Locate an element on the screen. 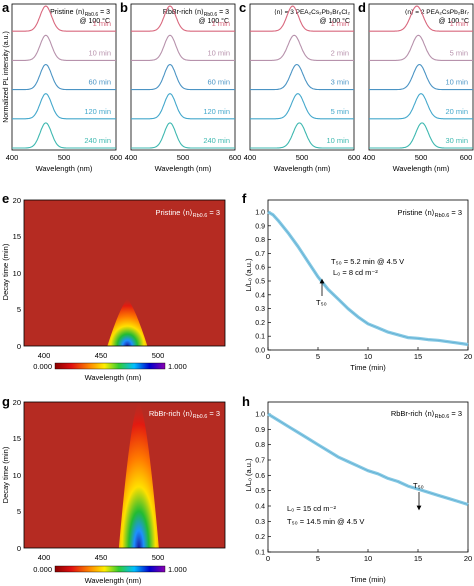 This screenshot has height=586, width=474. ytick-label-2: 0.2 is located at coordinates (260, 323).